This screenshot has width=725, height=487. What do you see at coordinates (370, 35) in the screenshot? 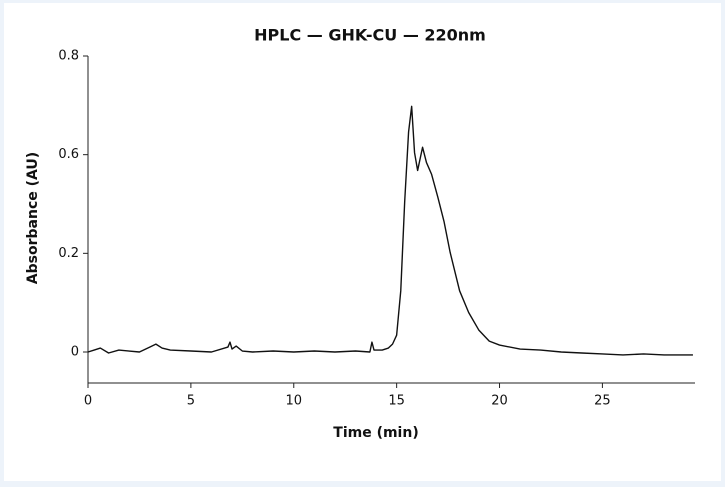
I see `chart-title: HPLC — GHK-CU — 220nm` at bounding box center [370, 35].